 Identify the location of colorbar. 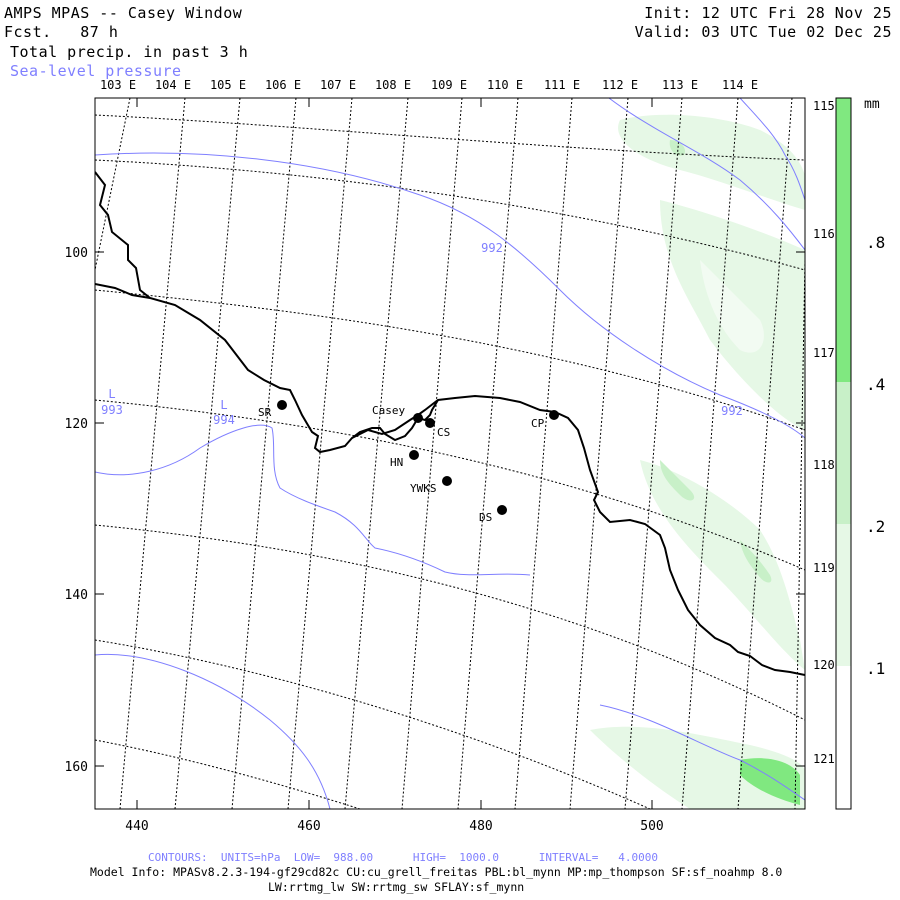
(843, 453).